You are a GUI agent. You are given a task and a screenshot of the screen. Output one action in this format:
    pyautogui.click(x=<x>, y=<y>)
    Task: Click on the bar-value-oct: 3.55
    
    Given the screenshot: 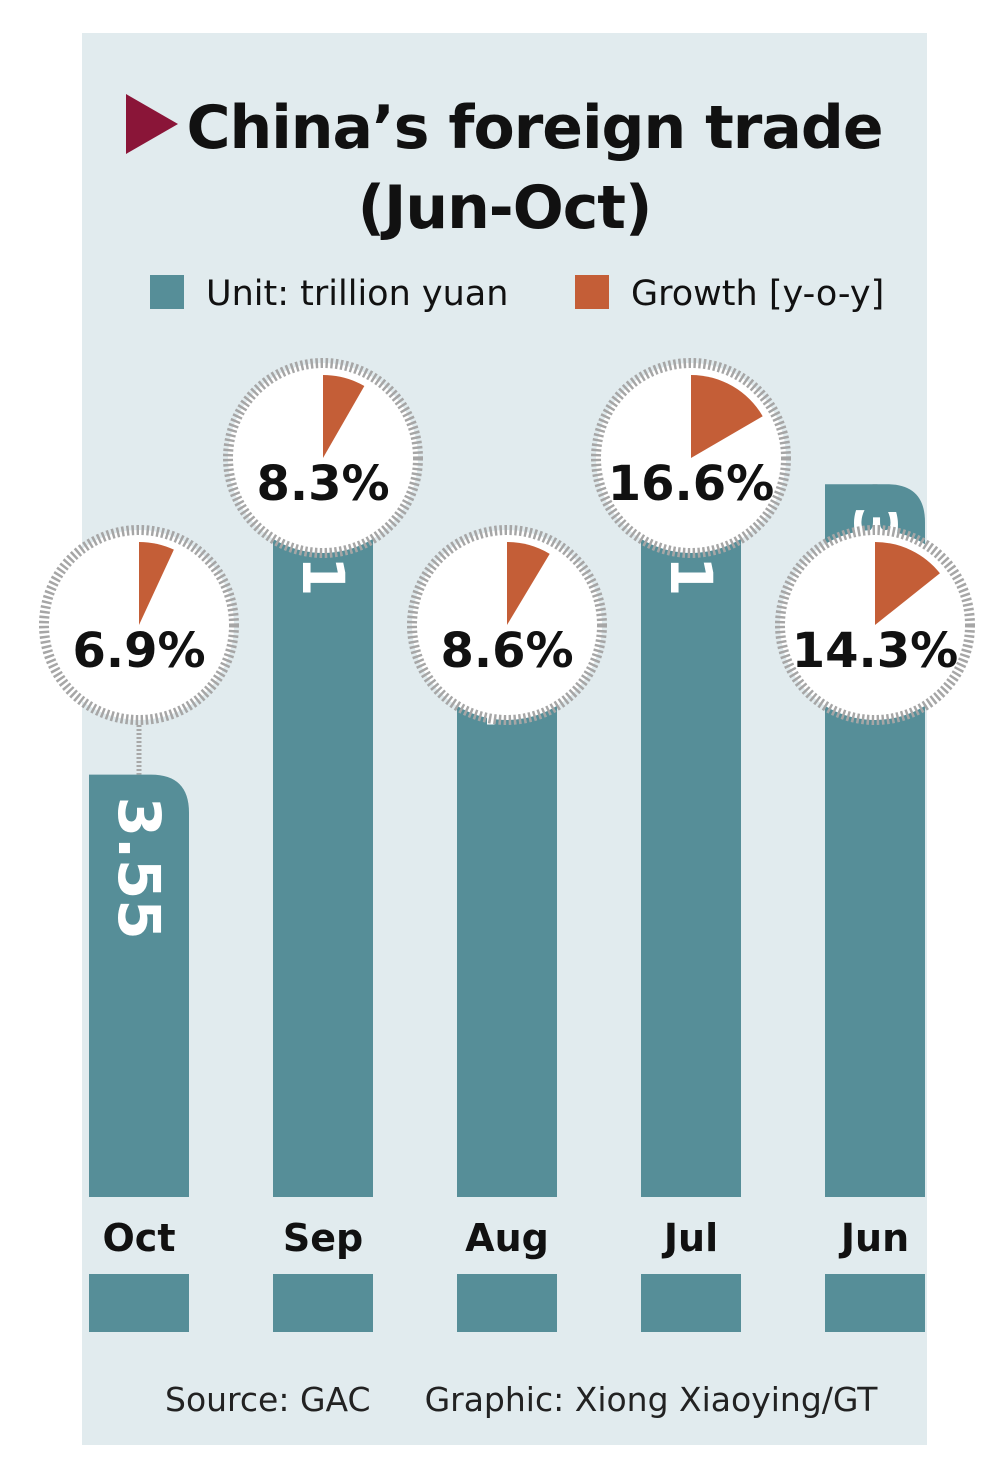 What is the action you would take?
    pyautogui.click(x=139, y=868)
    